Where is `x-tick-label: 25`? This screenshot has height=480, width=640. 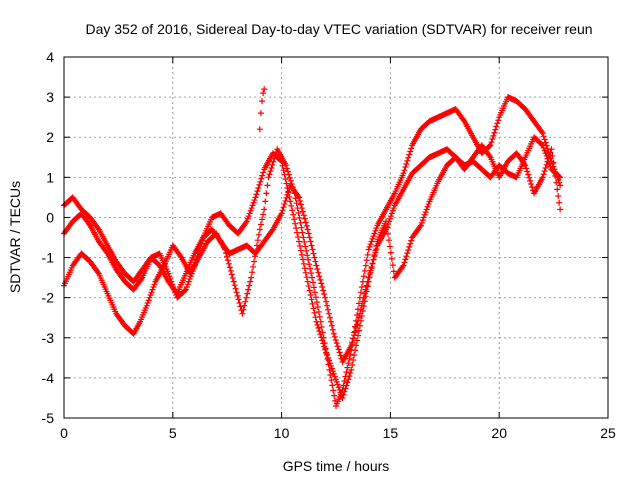 x-tick-label: 25 is located at coordinates (608, 433).